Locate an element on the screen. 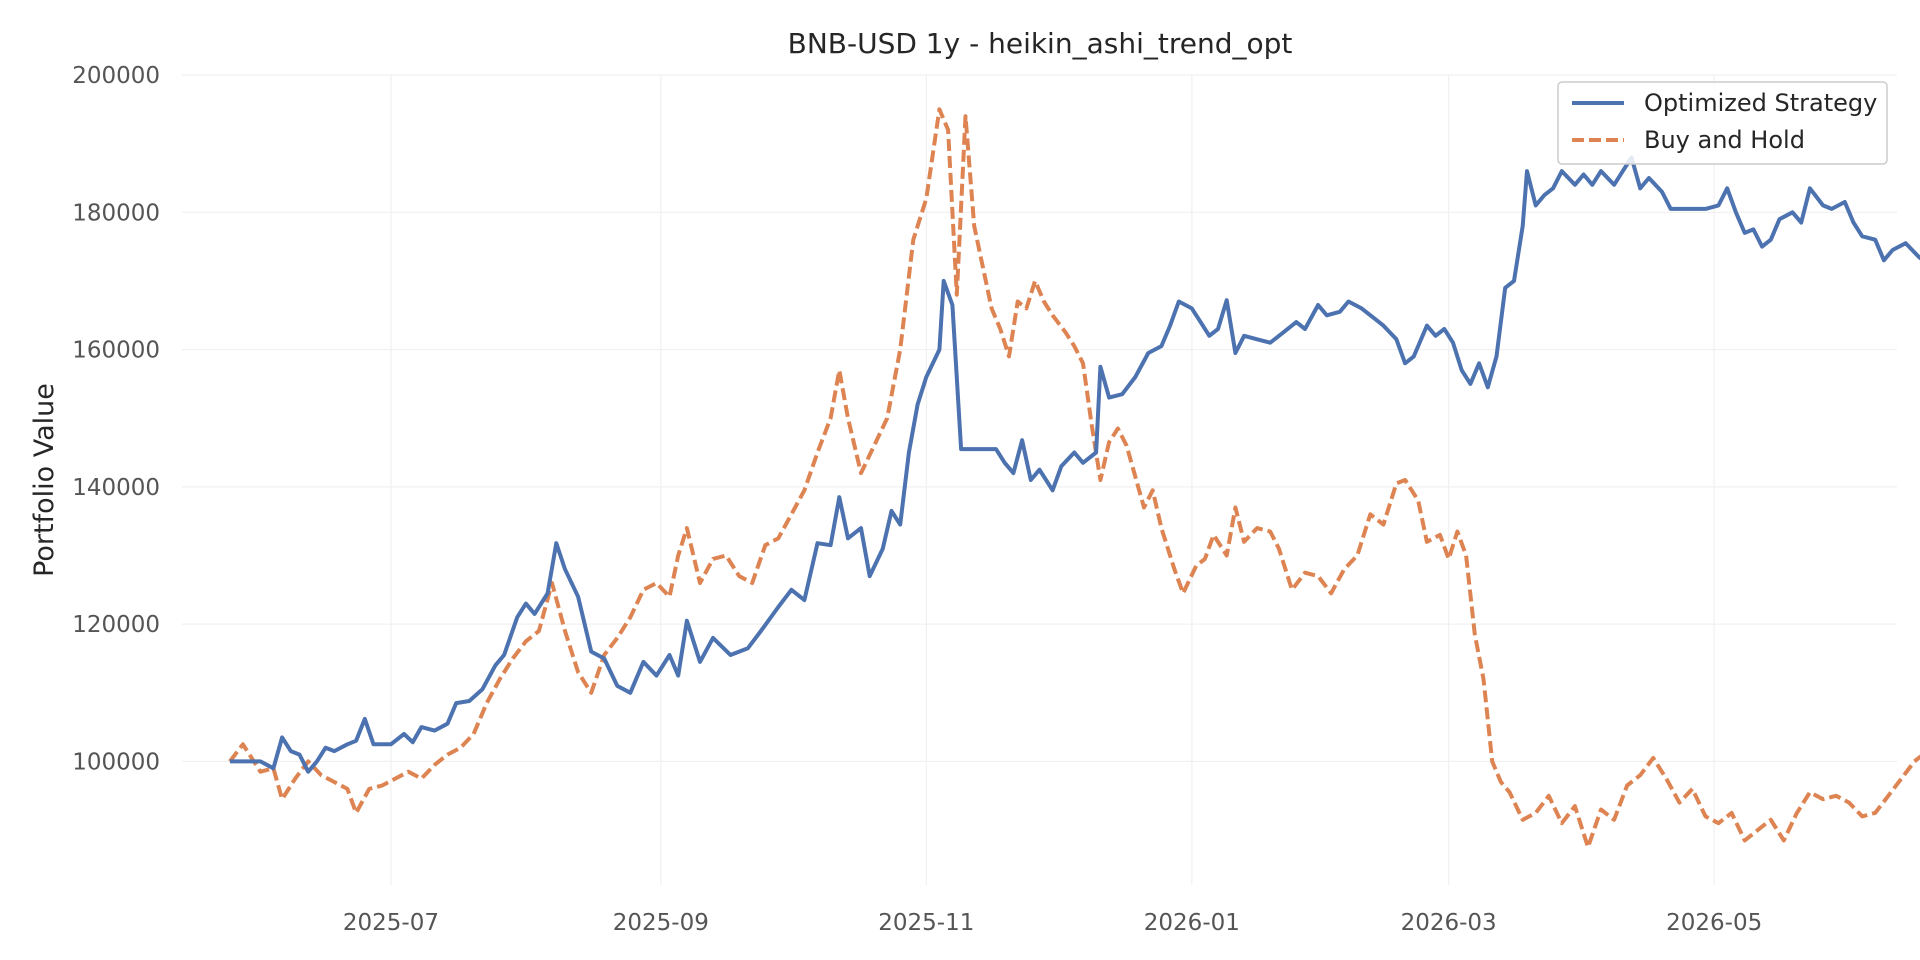 This screenshot has height=960, width=1920. legend-box is located at coordinates (1722, 123).